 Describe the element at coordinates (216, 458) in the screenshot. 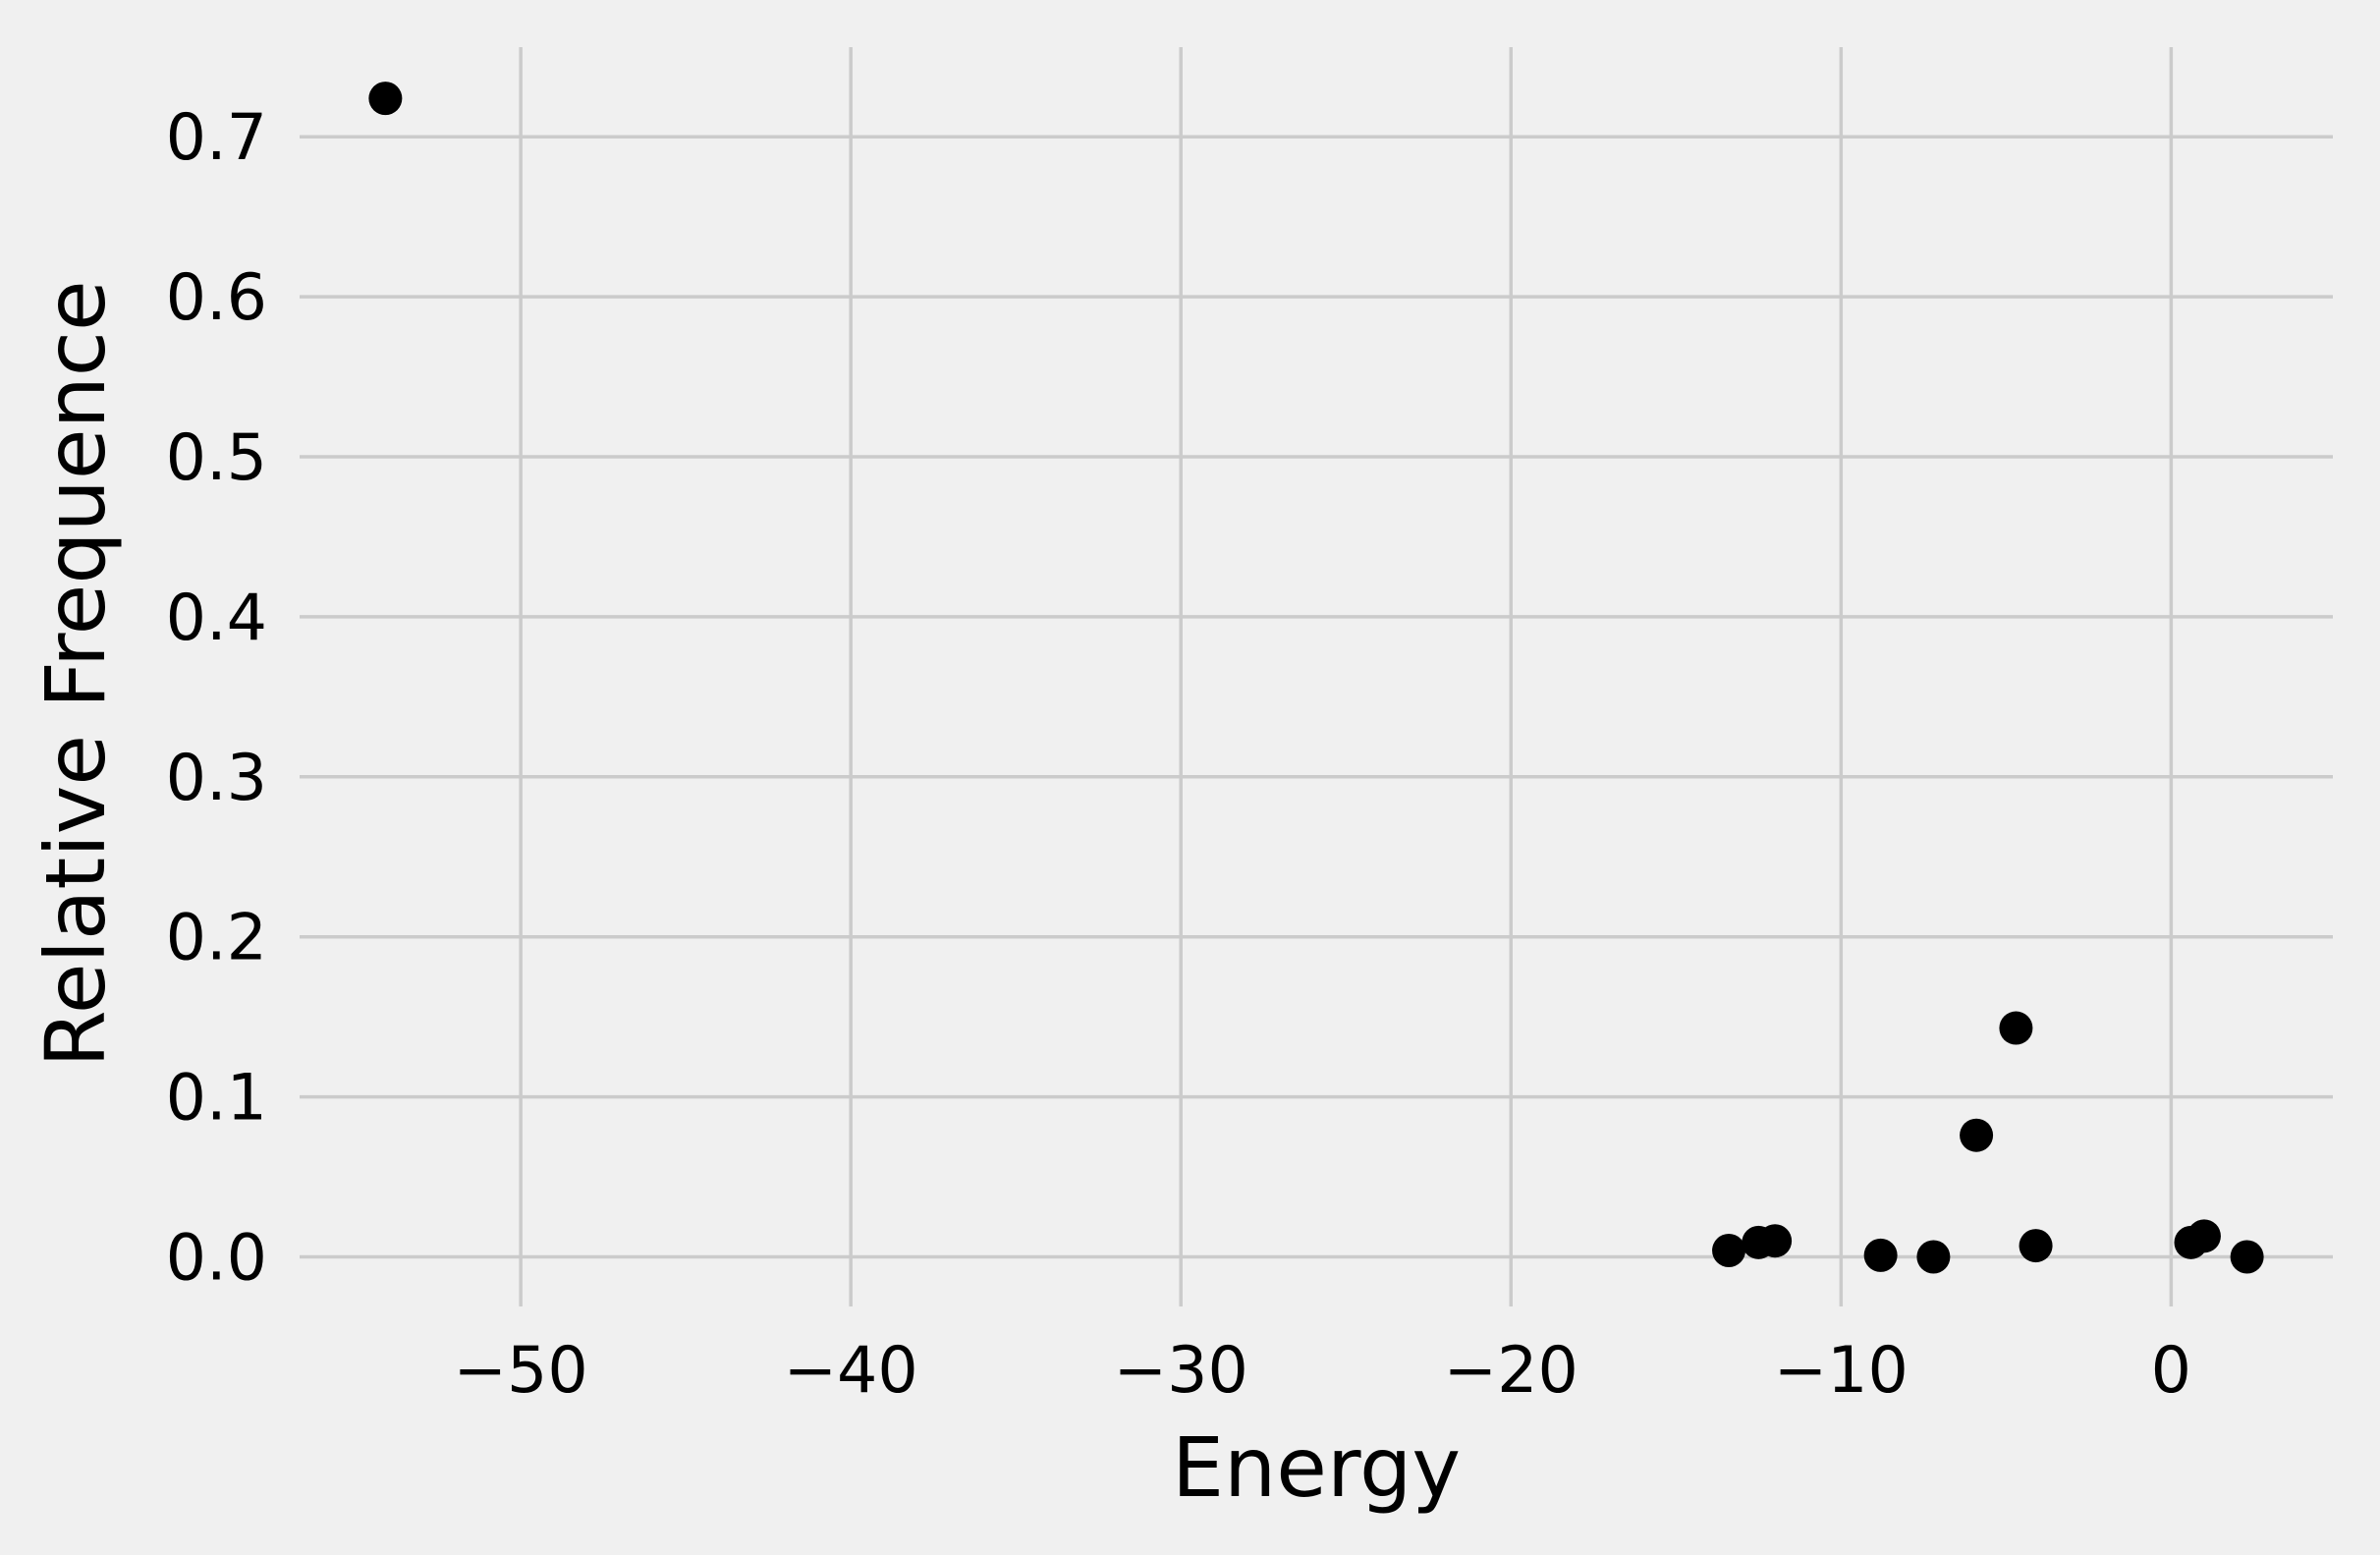

I see `y-tick-label: 0.5` at that location.